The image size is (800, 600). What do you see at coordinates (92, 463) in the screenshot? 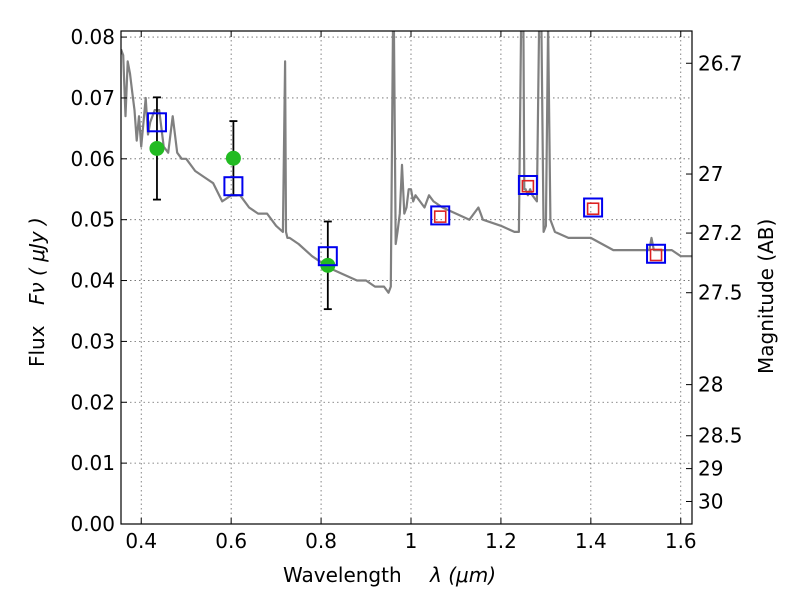
I see `y-tick-label: 0.01` at bounding box center [92, 463].